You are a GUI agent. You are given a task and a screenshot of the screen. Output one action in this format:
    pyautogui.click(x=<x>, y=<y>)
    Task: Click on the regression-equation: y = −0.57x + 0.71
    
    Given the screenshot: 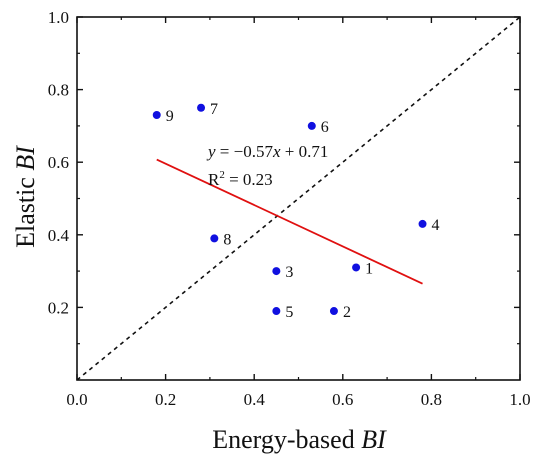 What is the action you would take?
    pyautogui.click(x=267, y=151)
    